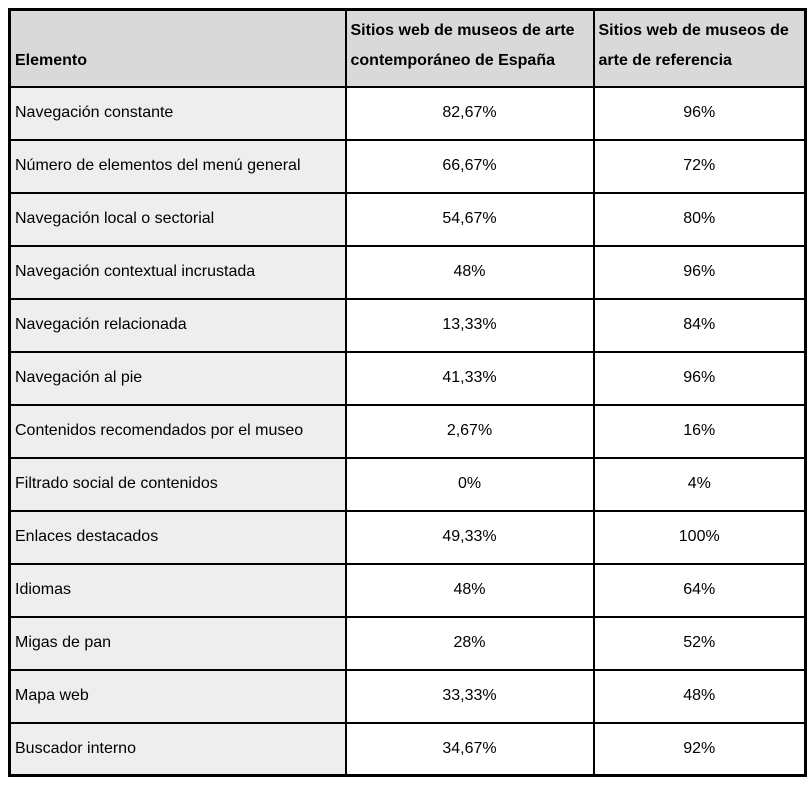  What do you see at coordinates (699, 166) in the screenshot?
I see `reference-value: 72%` at bounding box center [699, 166].